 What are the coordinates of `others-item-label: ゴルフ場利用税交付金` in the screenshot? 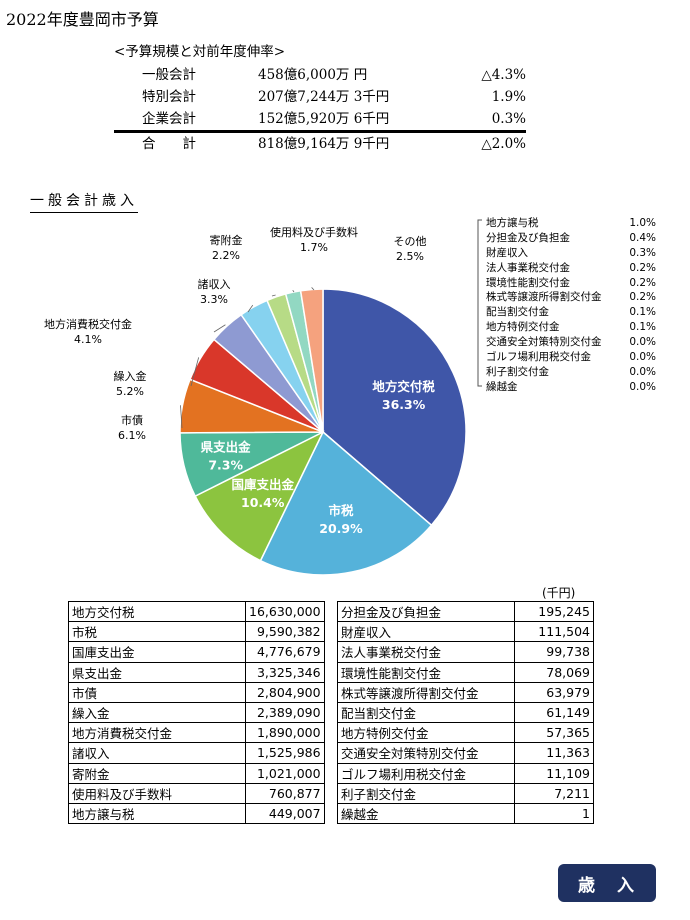 It's located at (538, 357).